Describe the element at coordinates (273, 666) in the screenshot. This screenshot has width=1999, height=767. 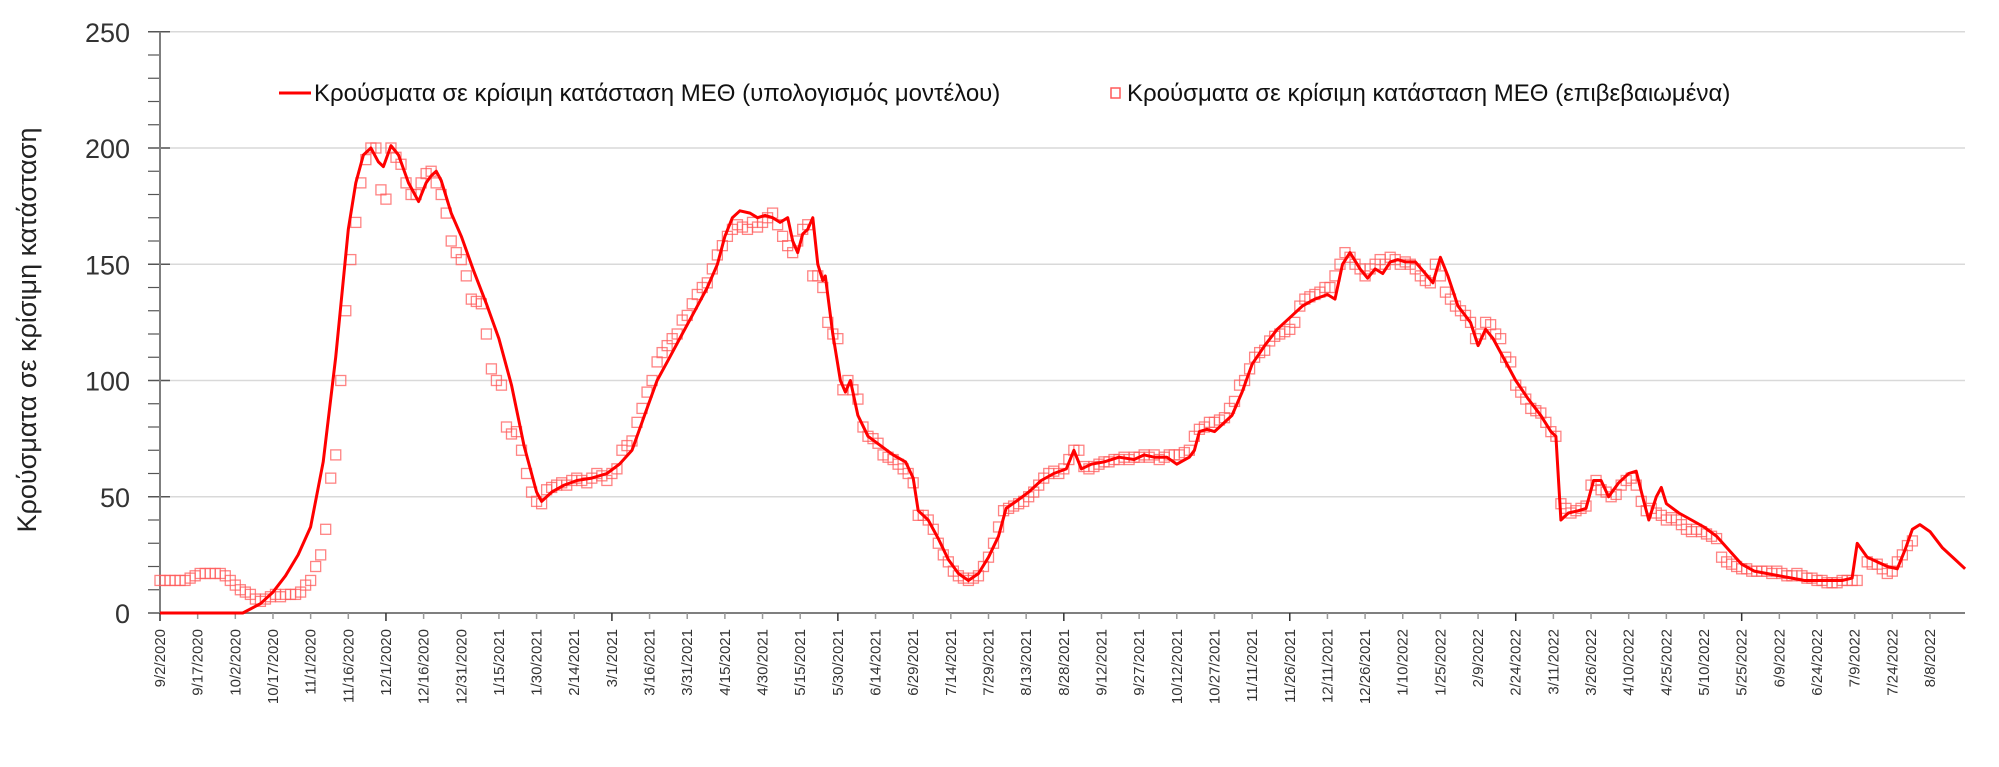
I see `x-tick-label: 10/17/2020` at that location.